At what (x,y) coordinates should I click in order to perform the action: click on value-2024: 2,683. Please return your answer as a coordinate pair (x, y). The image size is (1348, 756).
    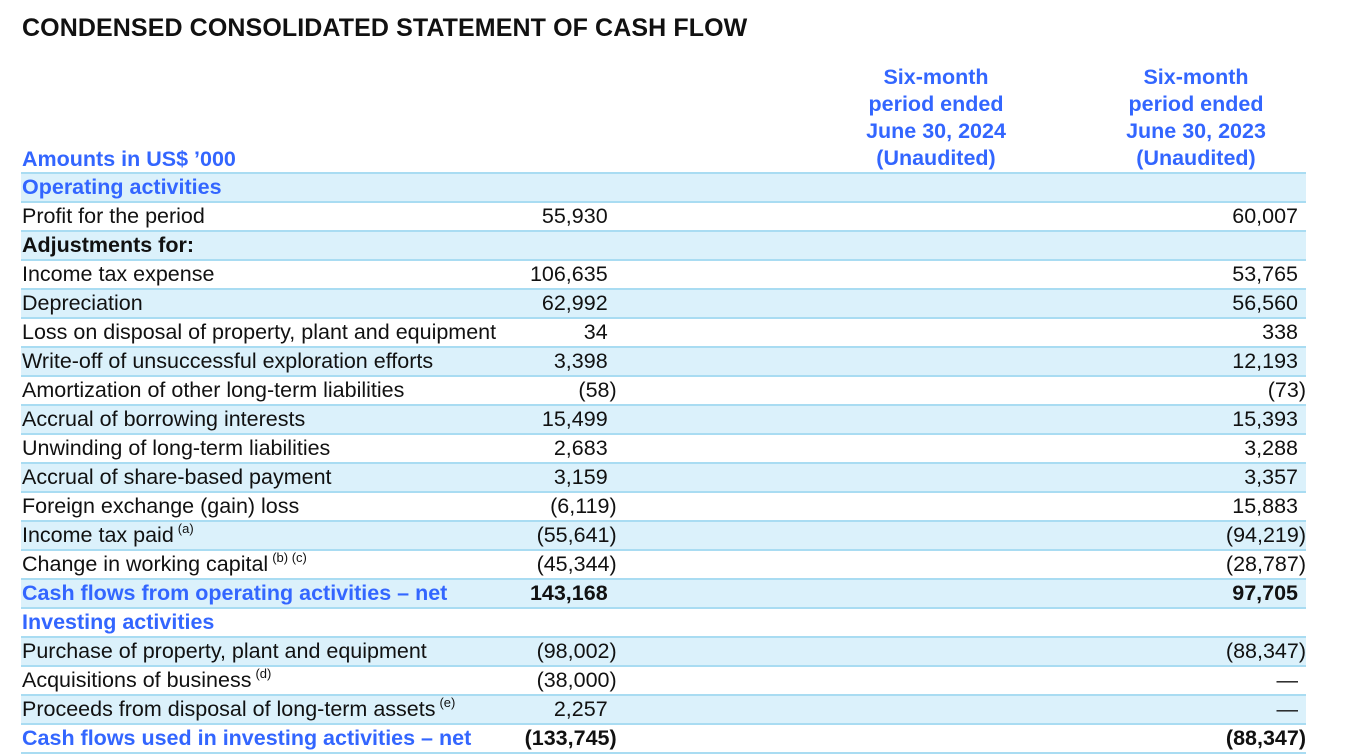
    Looking at the image, I should click on (663, 449).